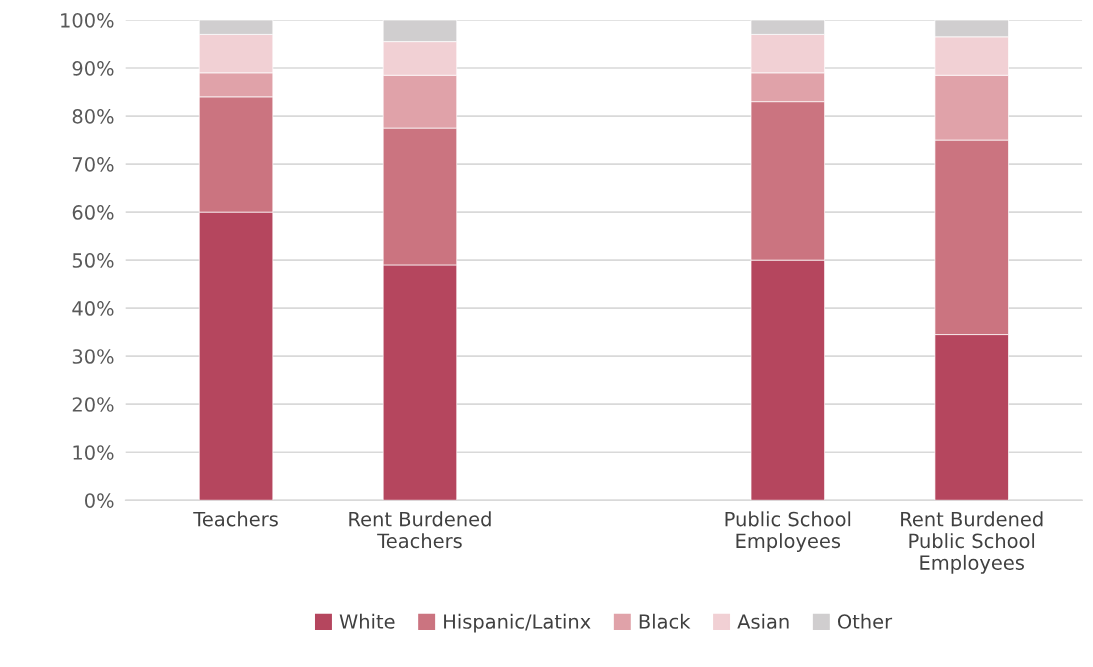  Describe the element at coordinates (93, 164) in the screenshot. I see `y-tick-label: 70%` at that location.